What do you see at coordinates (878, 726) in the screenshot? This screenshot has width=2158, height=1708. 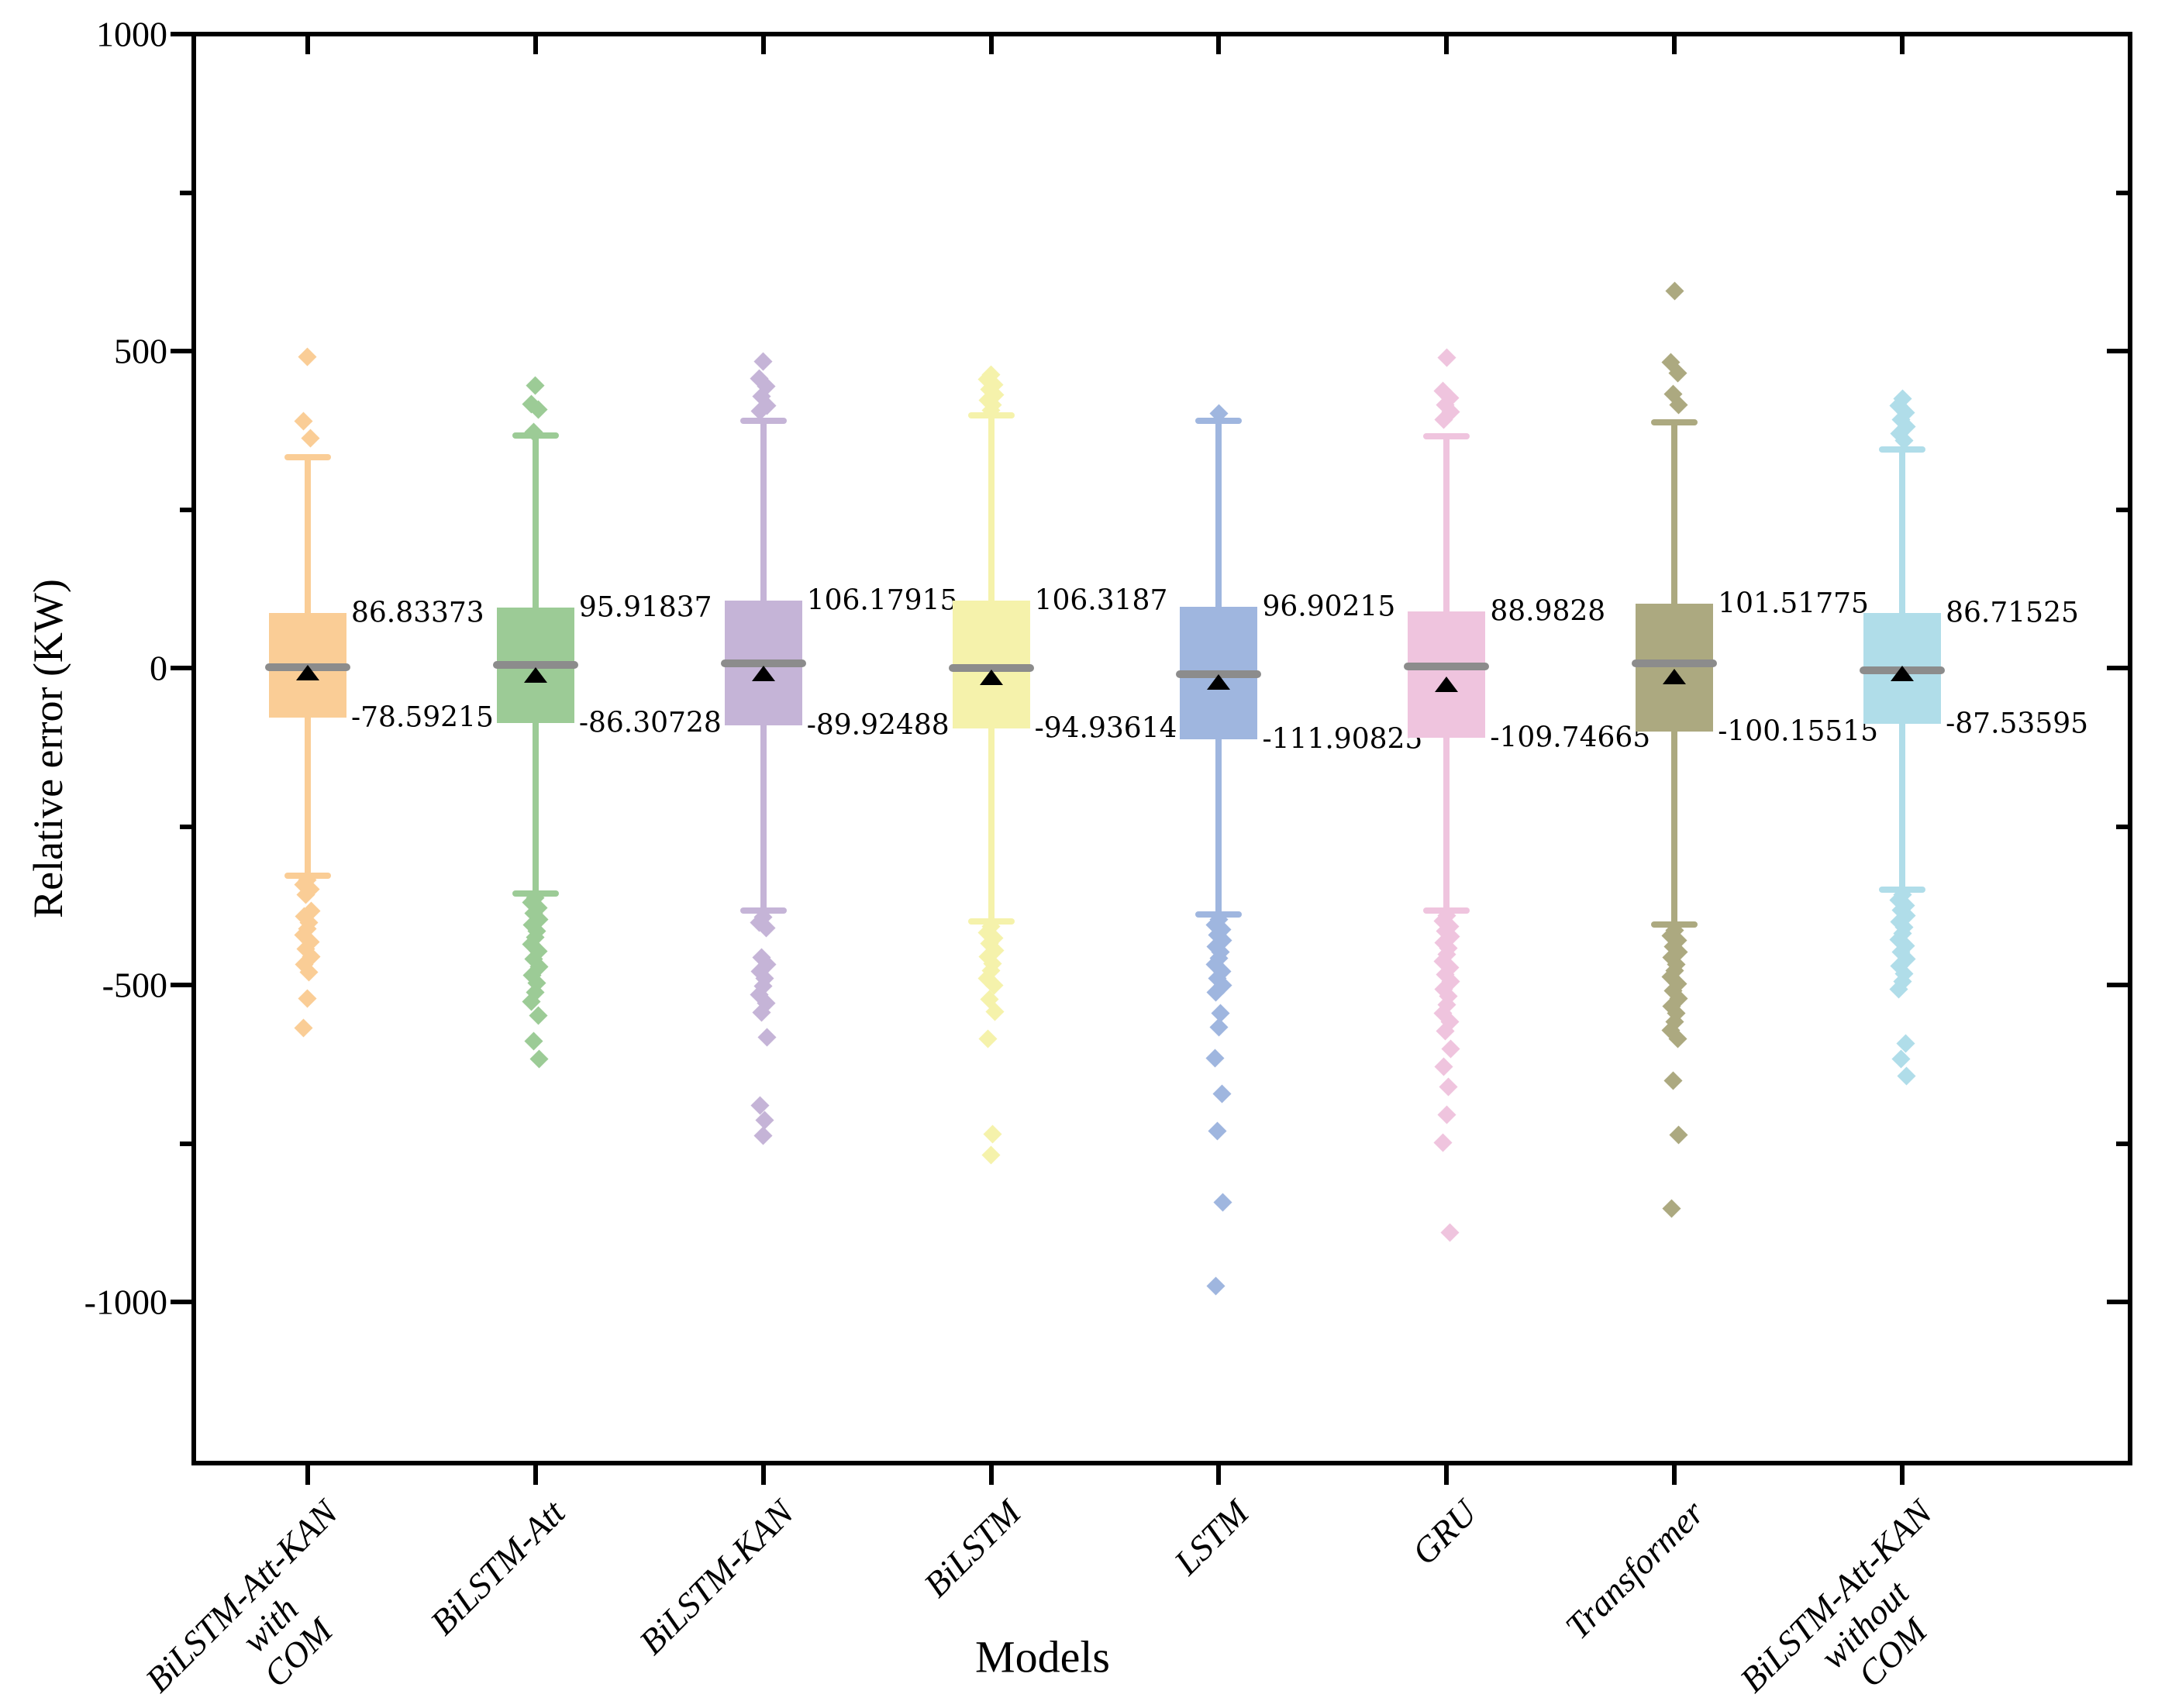 I see `q1-annotation: -89.92488` at bounding box center [878, 726].